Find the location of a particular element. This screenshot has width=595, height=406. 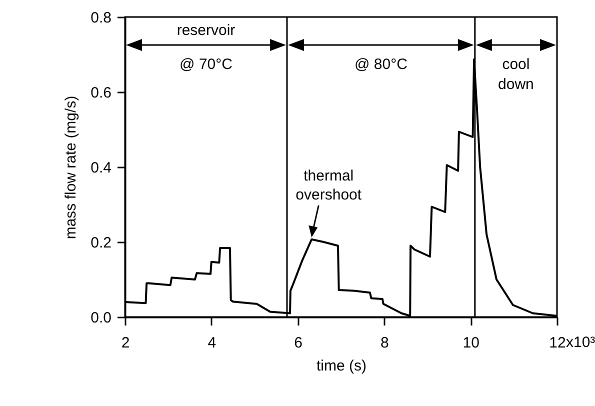

annotation: reservoir is located at coordinates (206, 30).